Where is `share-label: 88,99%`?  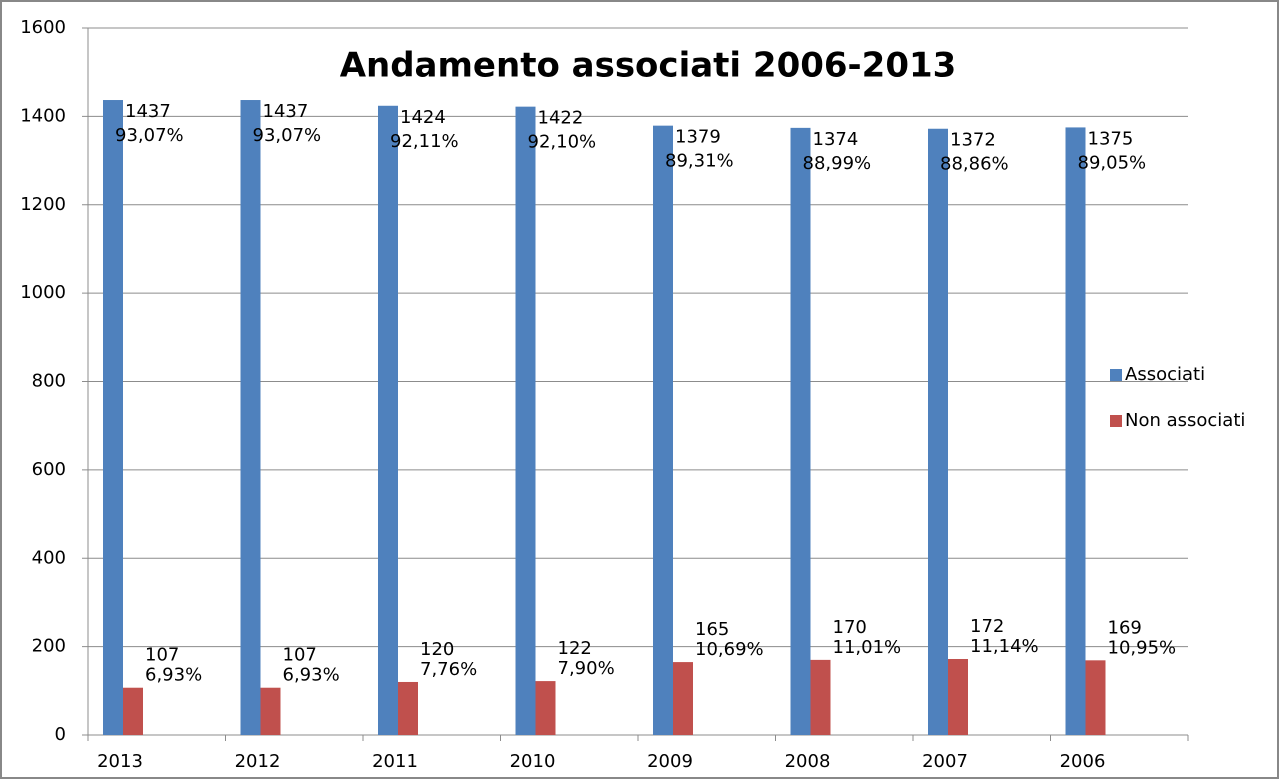
share-label: 88,99% is located at coordinates (837, 163).